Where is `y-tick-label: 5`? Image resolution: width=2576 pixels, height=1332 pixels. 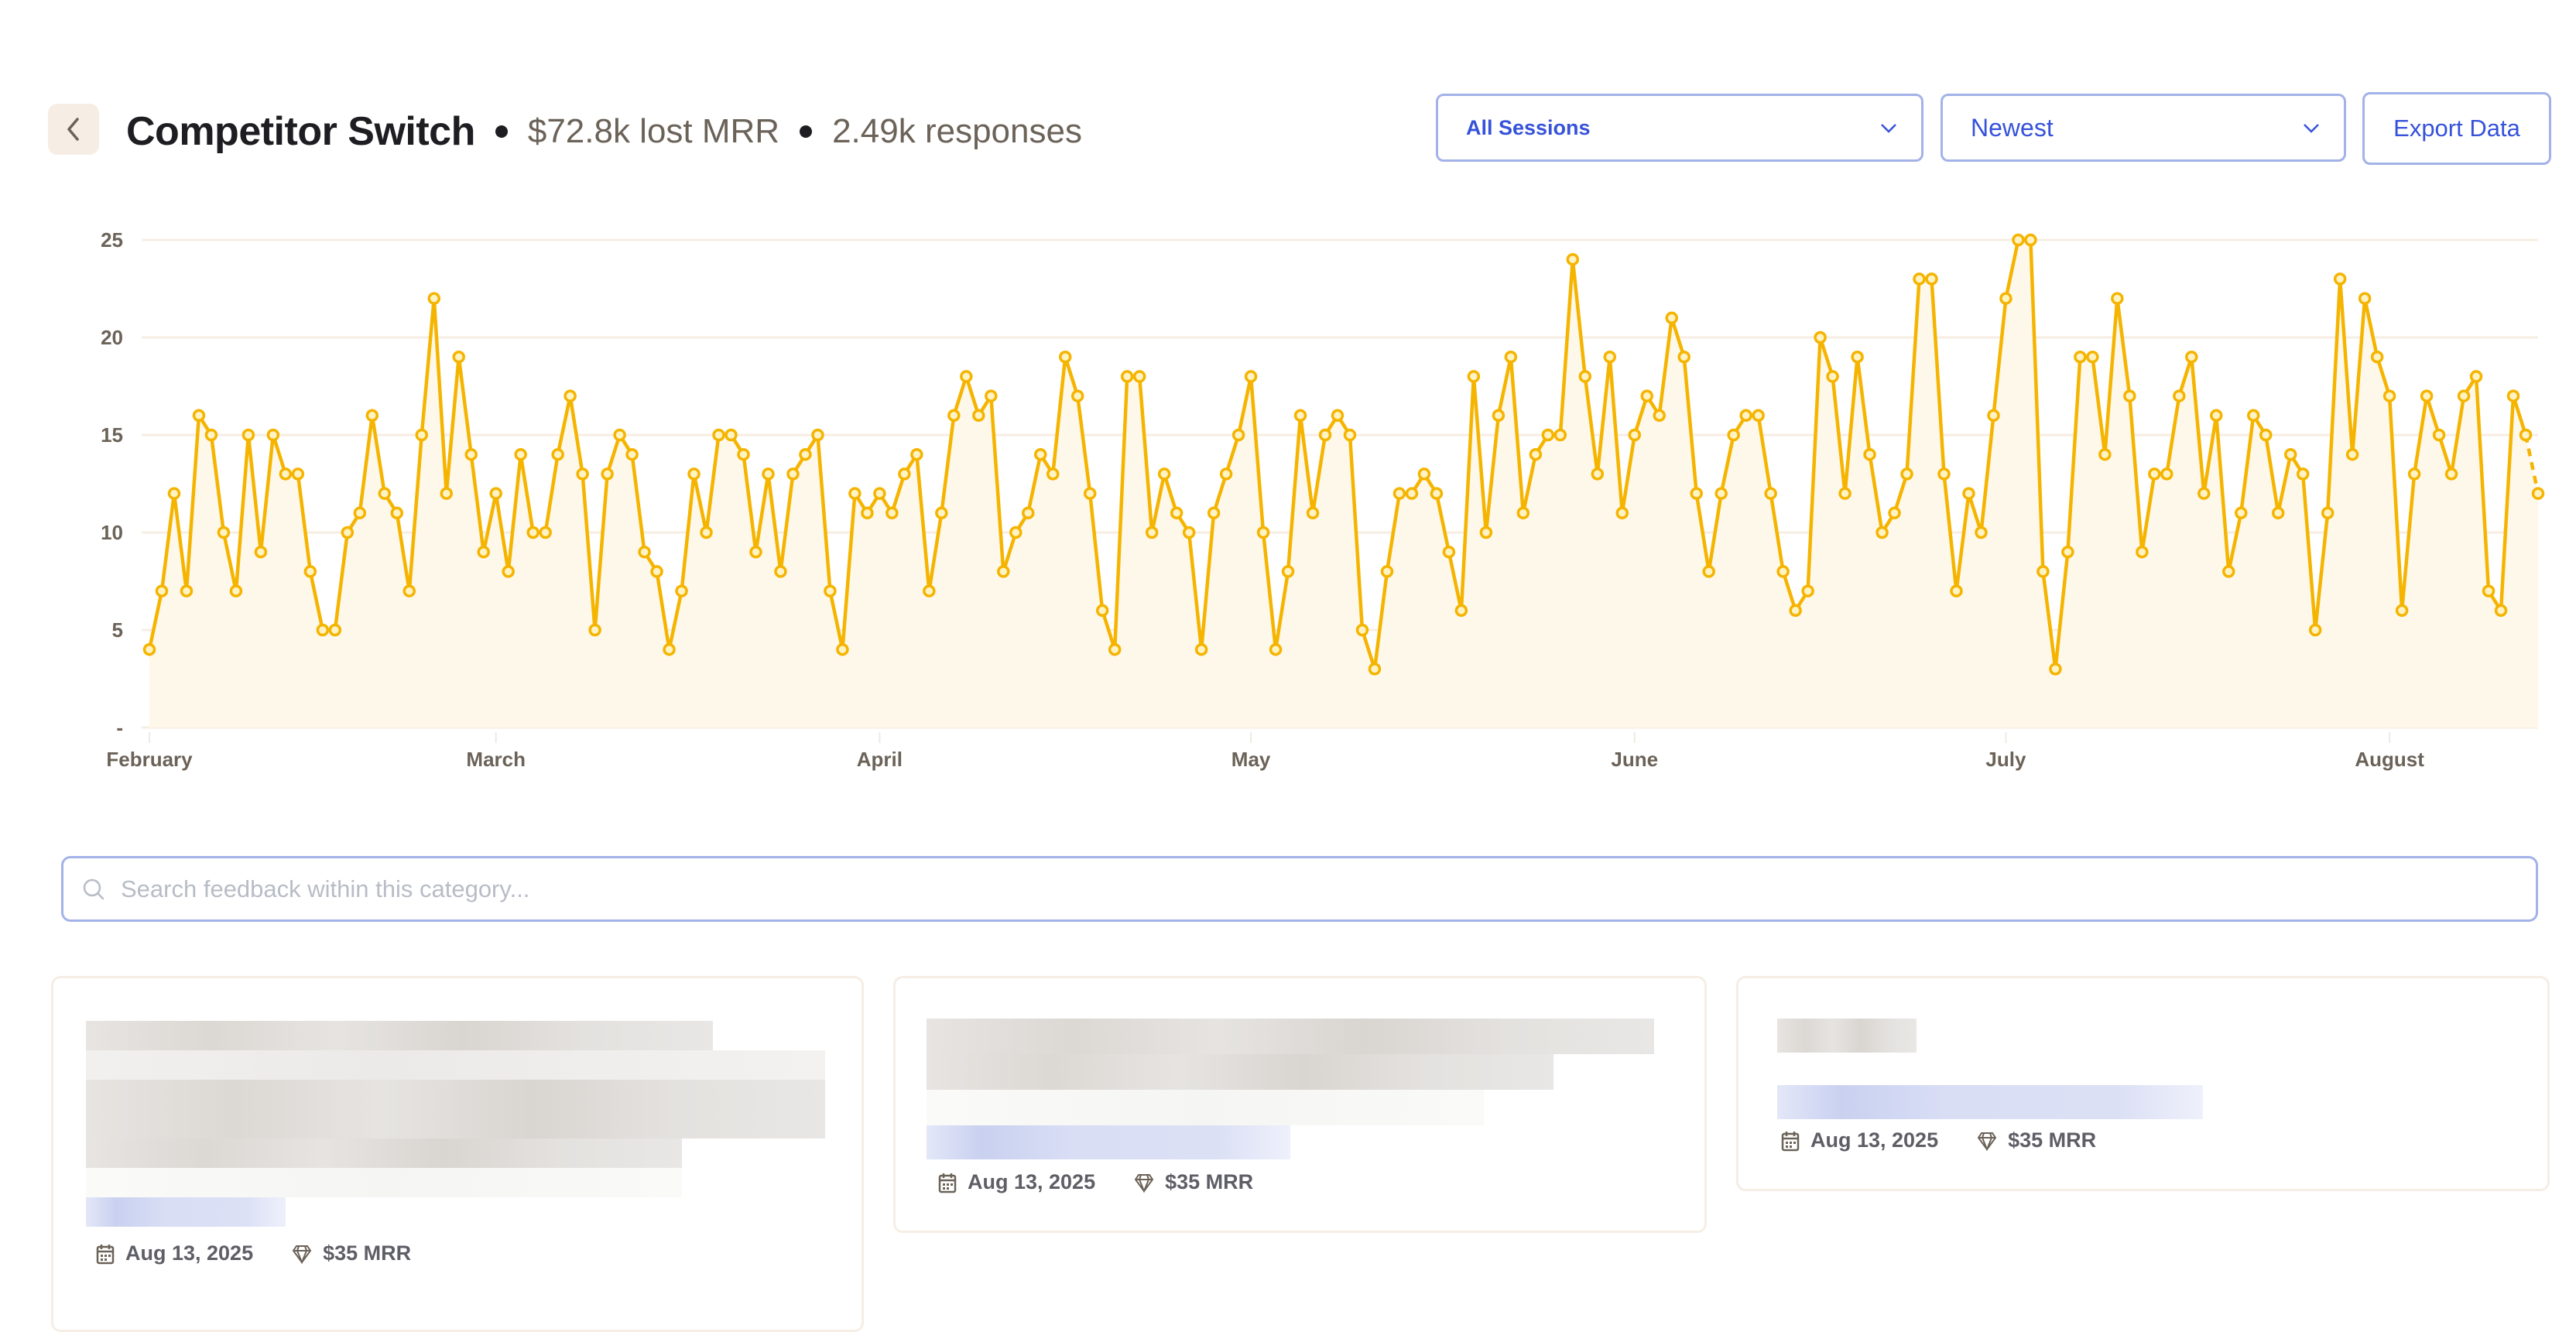 y-tick-label: 5 is located at coordinates (117, 630).